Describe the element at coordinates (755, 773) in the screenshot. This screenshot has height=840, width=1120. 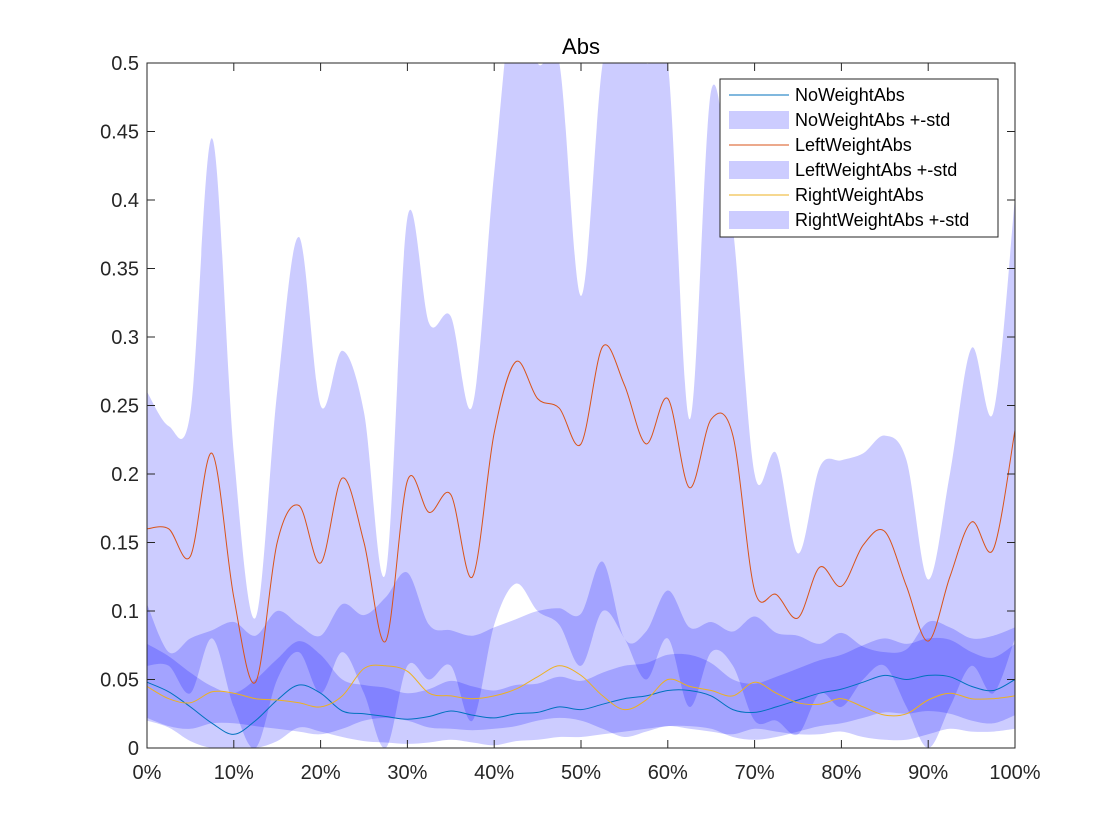
I see `x-tick-label: 70%` at that location.